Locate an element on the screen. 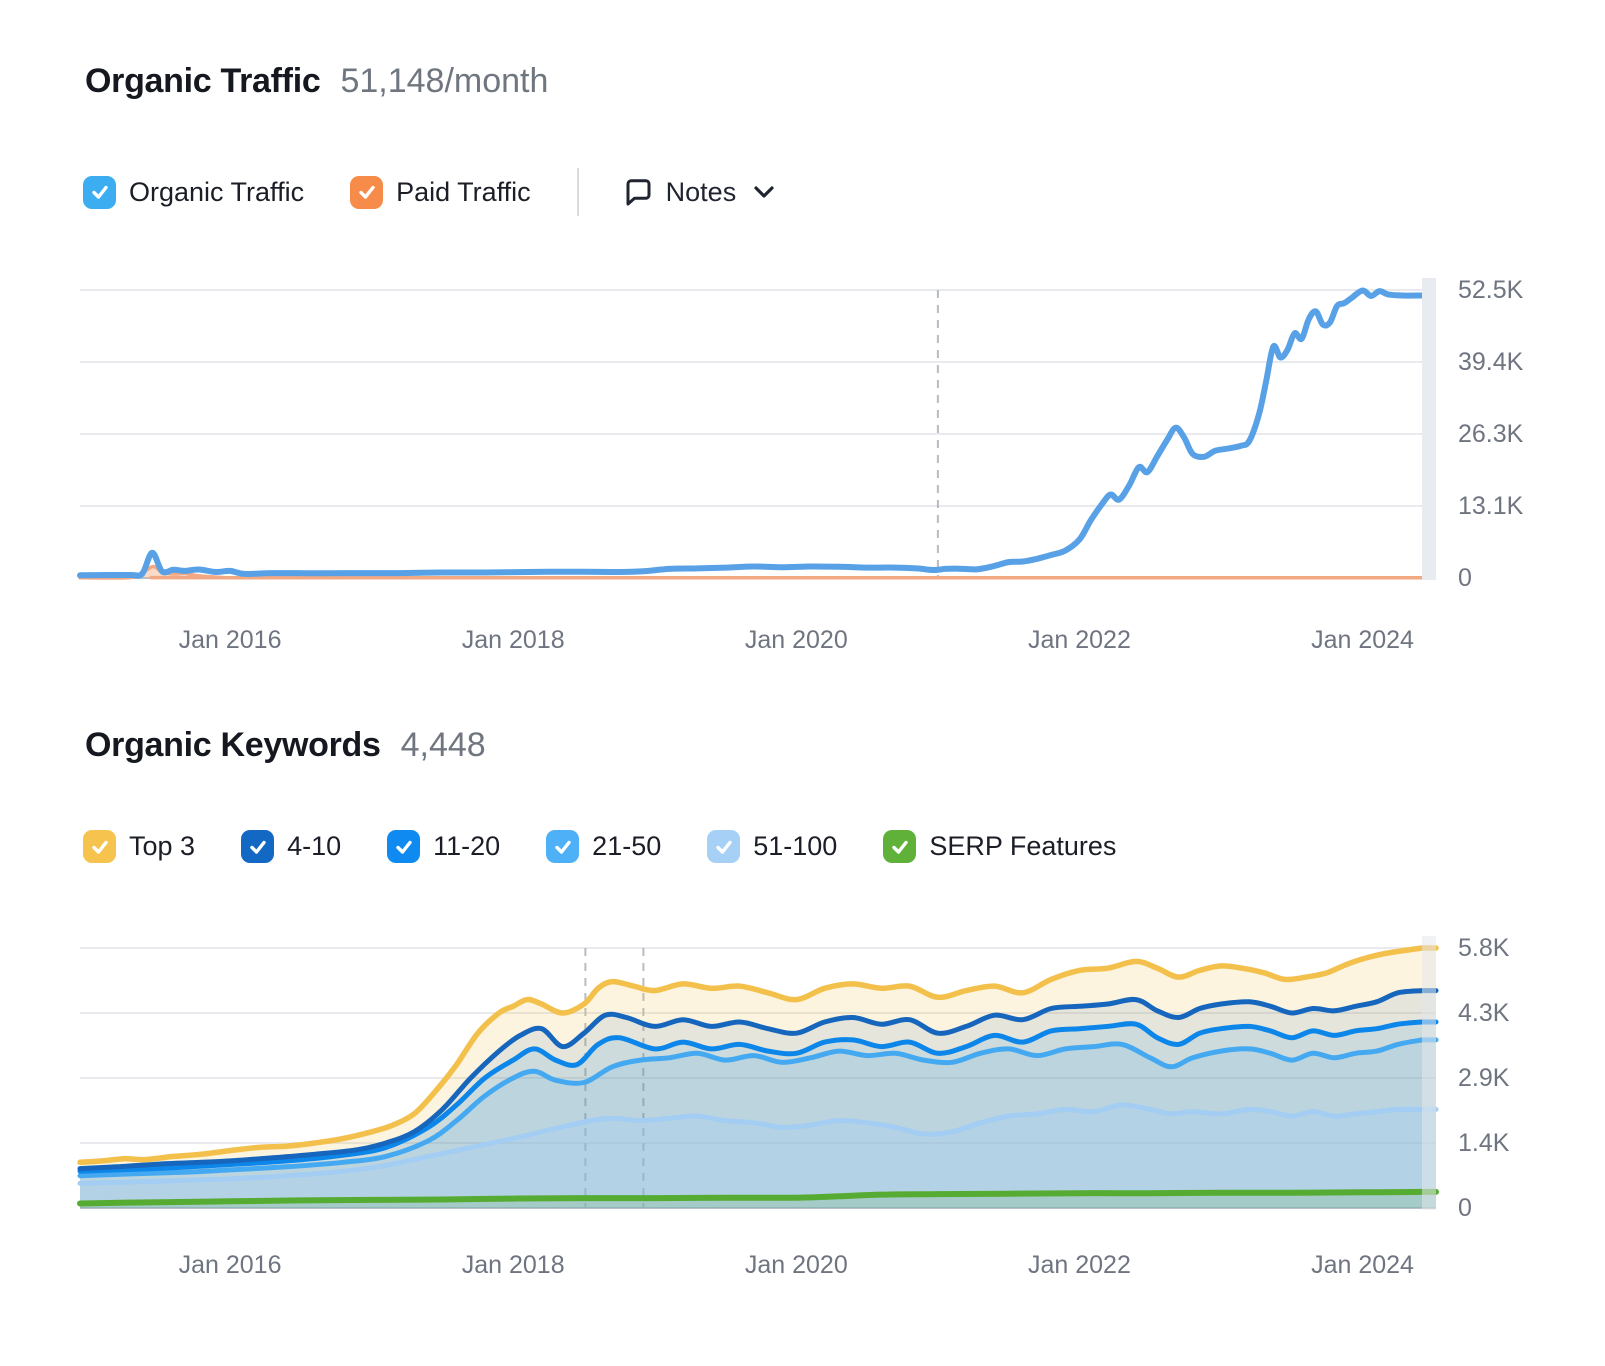  keywords-section-header: Organic Keywords 4,448 is located at coordinates (285, 745).